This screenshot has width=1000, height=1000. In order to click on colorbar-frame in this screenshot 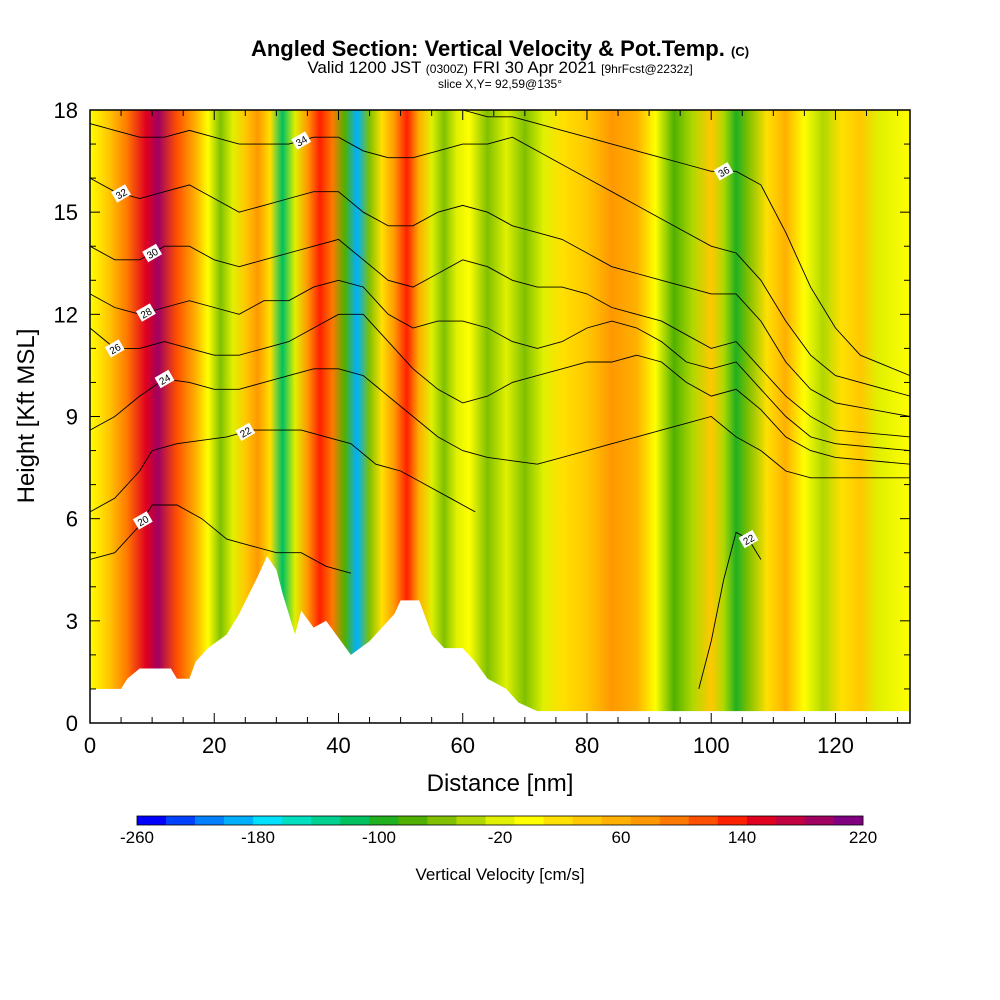, I will do `click(500, 820)`.